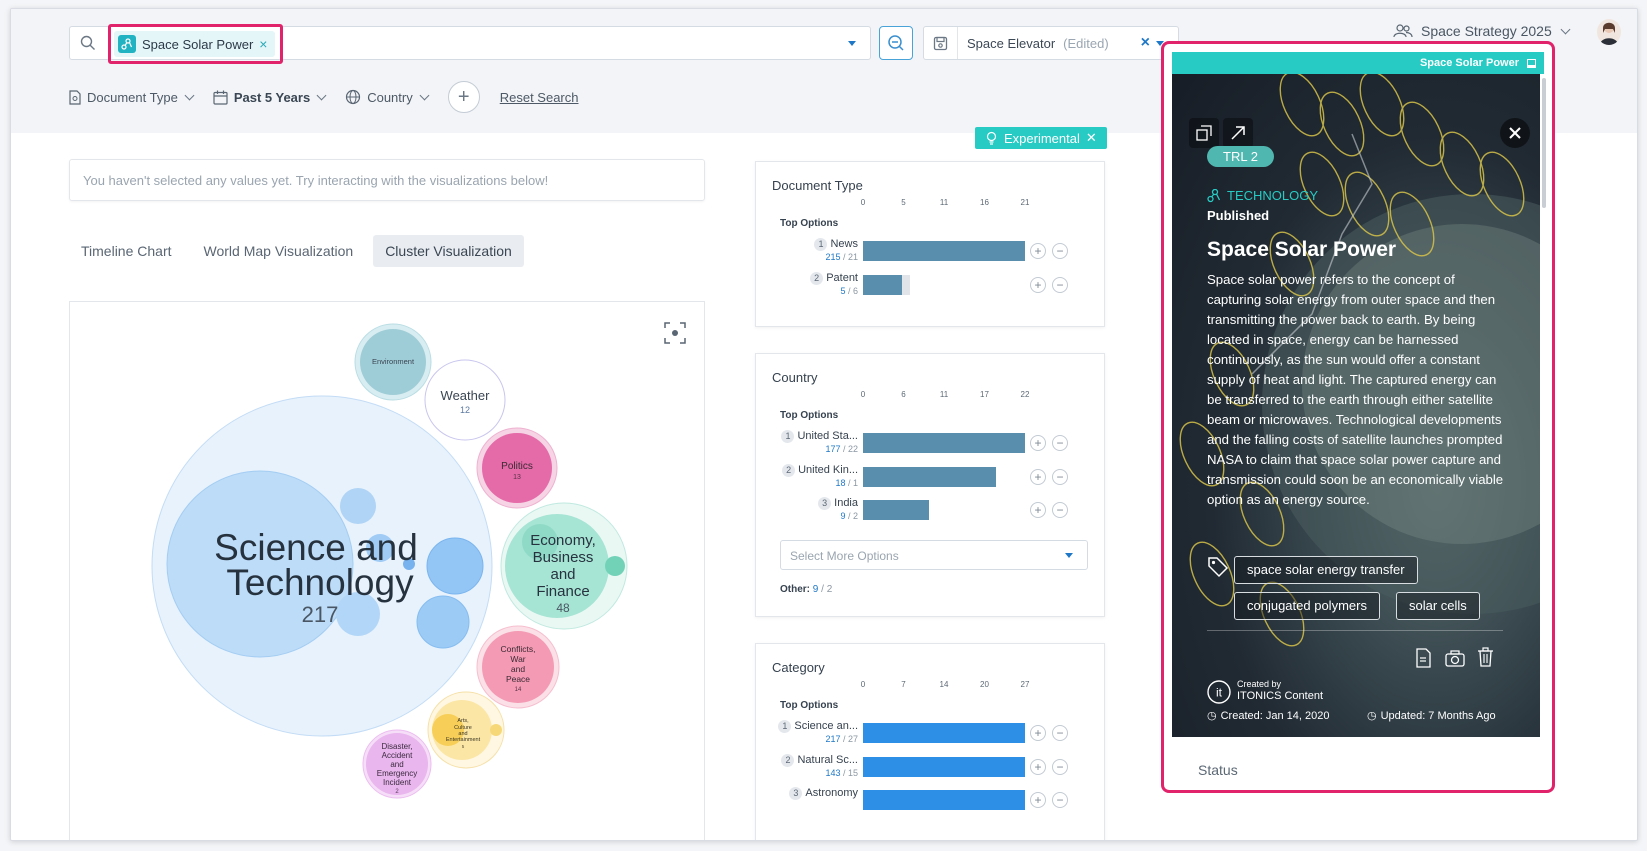 This screenshot has width=1647, height=851. I want to click on saved-search-select: Space Elevator (Edited) ×, so click(1051, 43).